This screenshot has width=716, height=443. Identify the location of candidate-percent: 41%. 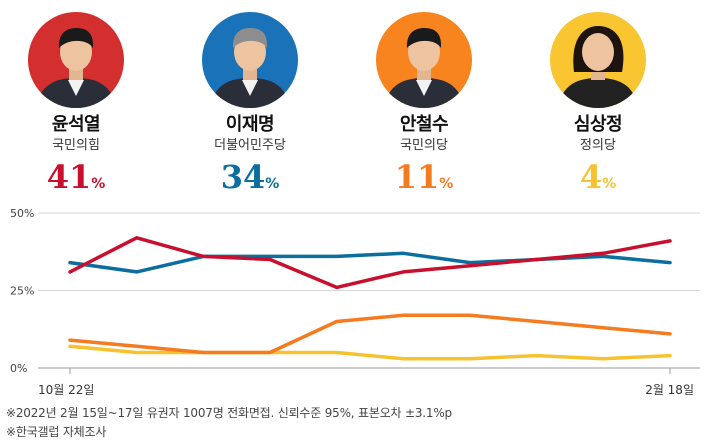
(76, 180).